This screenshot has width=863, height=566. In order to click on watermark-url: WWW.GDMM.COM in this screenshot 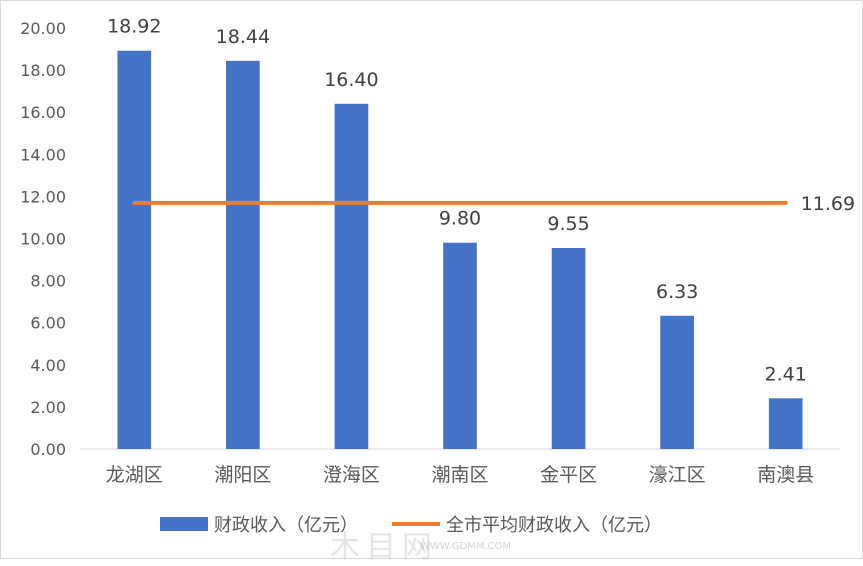, I will do `click(466, 546)`.